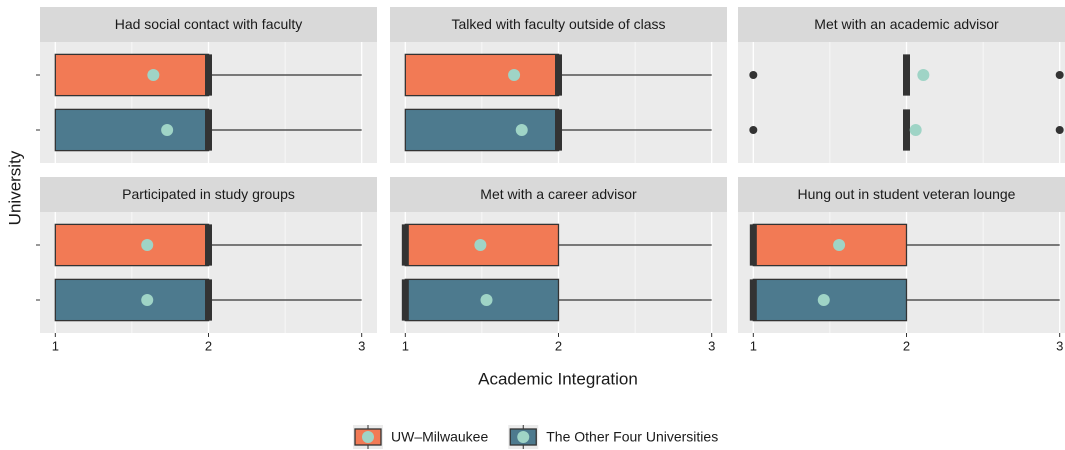  I want to click on legend-label: The Other Four Universities, so click(632, 437).